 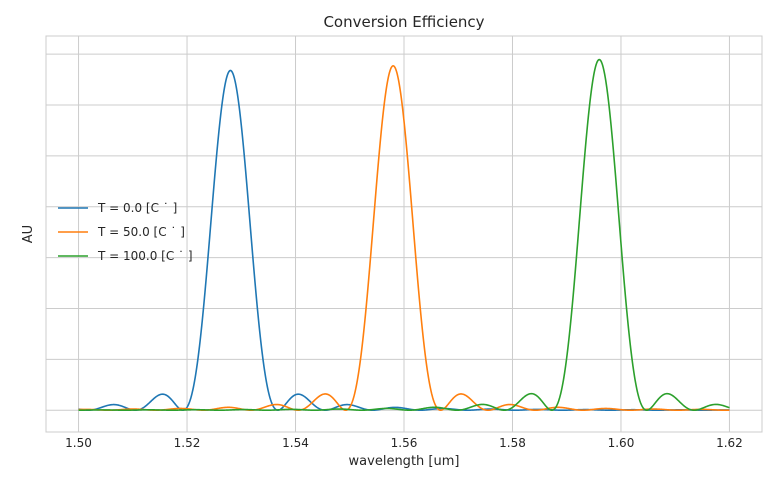 I want to click on x-tick-labels: 1.50 1.52 1.54 1.56 1.58 1.60 1.62, so click(x=404, y=443).